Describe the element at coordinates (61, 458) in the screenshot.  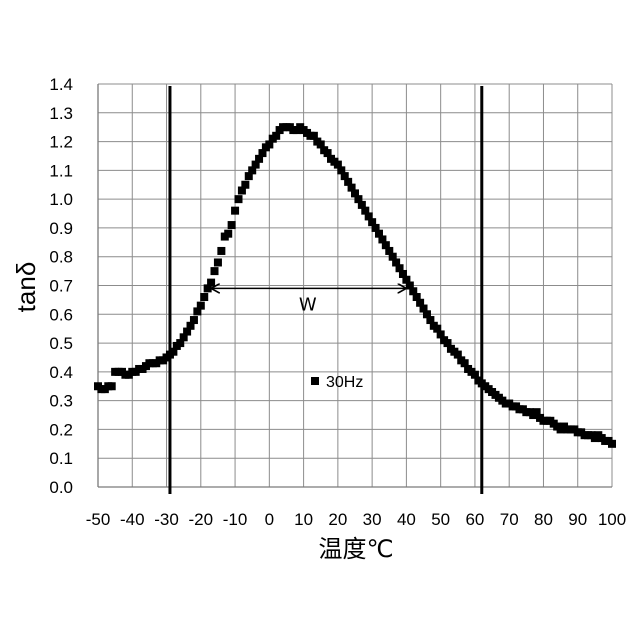
I see `y-tick-label-1: 0.1` at that location.